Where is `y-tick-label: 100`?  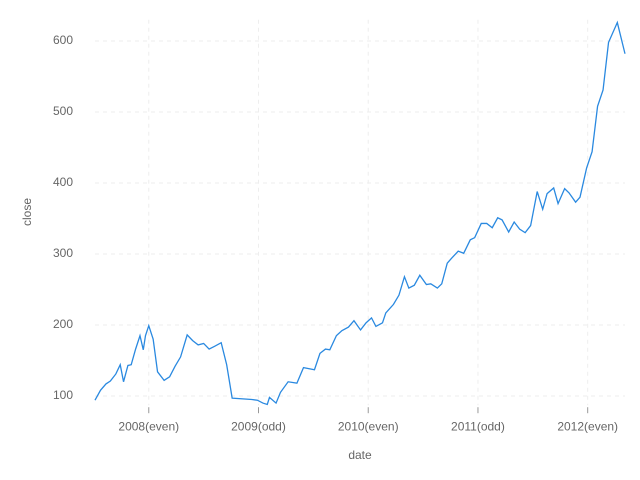
y-tick-label: 100 is located at coordinates (63, 395).